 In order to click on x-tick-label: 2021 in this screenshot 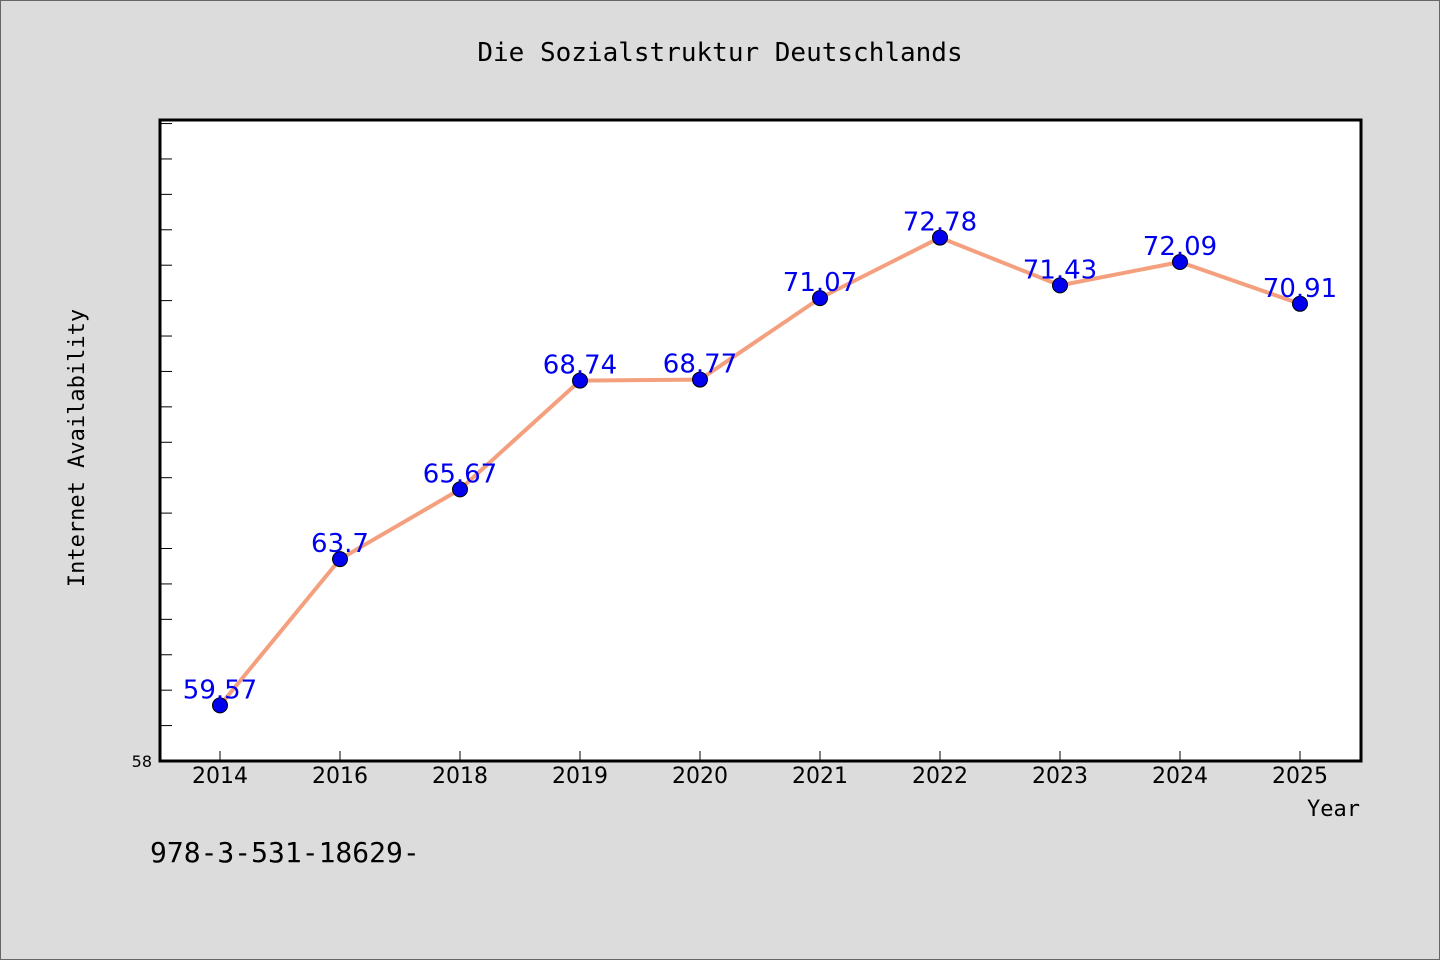, I will do `click(820, 776)`.